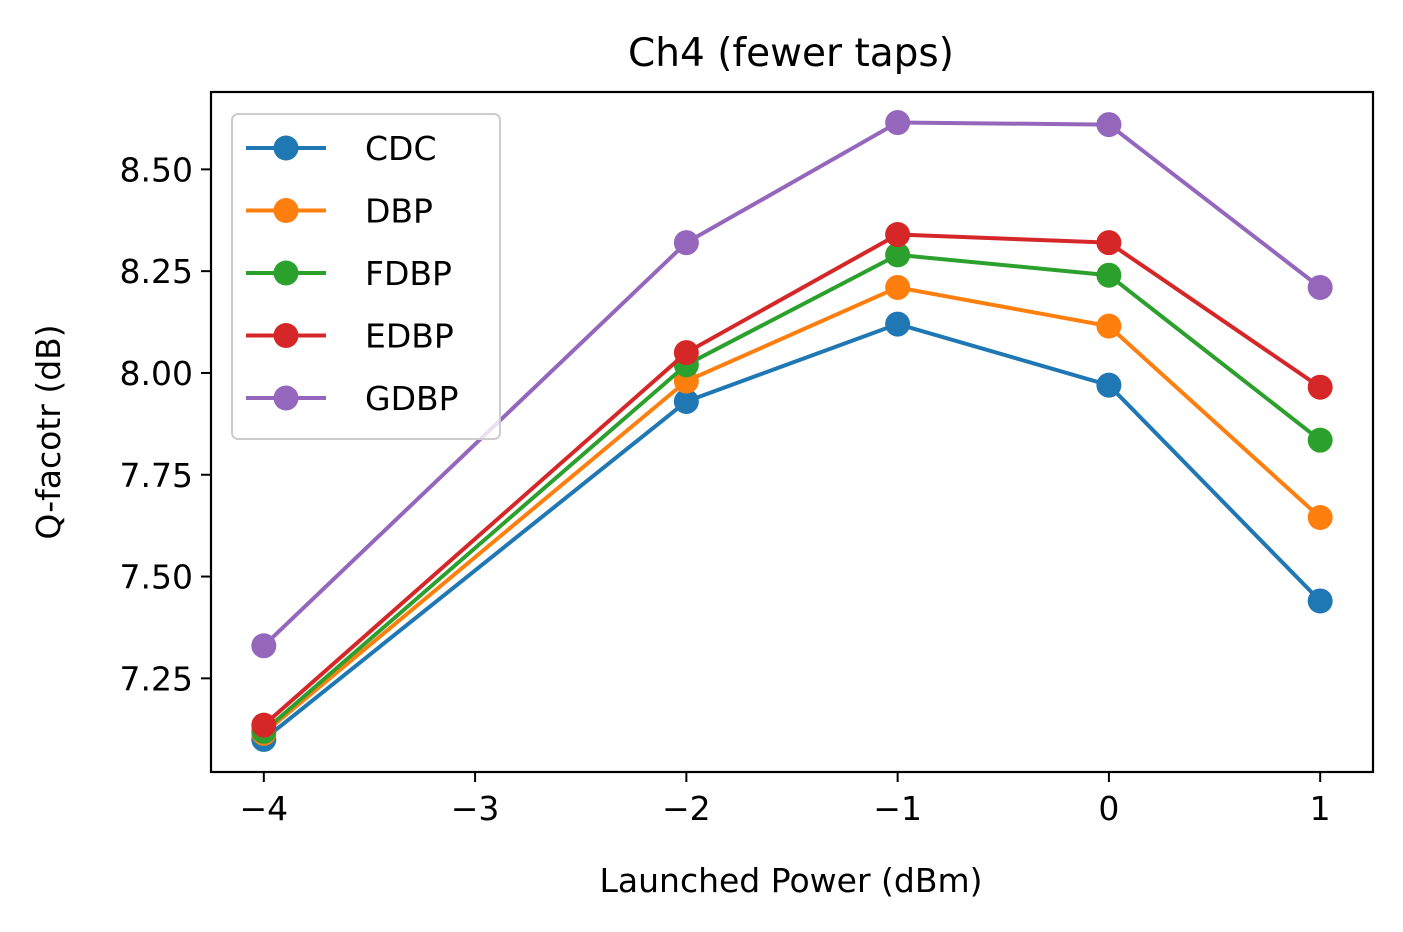 This screenshot has height=932, width=1403. Describe the element at coordinates (897, 808) in the screenshot. I see `x-tick-label: −1` at that location.